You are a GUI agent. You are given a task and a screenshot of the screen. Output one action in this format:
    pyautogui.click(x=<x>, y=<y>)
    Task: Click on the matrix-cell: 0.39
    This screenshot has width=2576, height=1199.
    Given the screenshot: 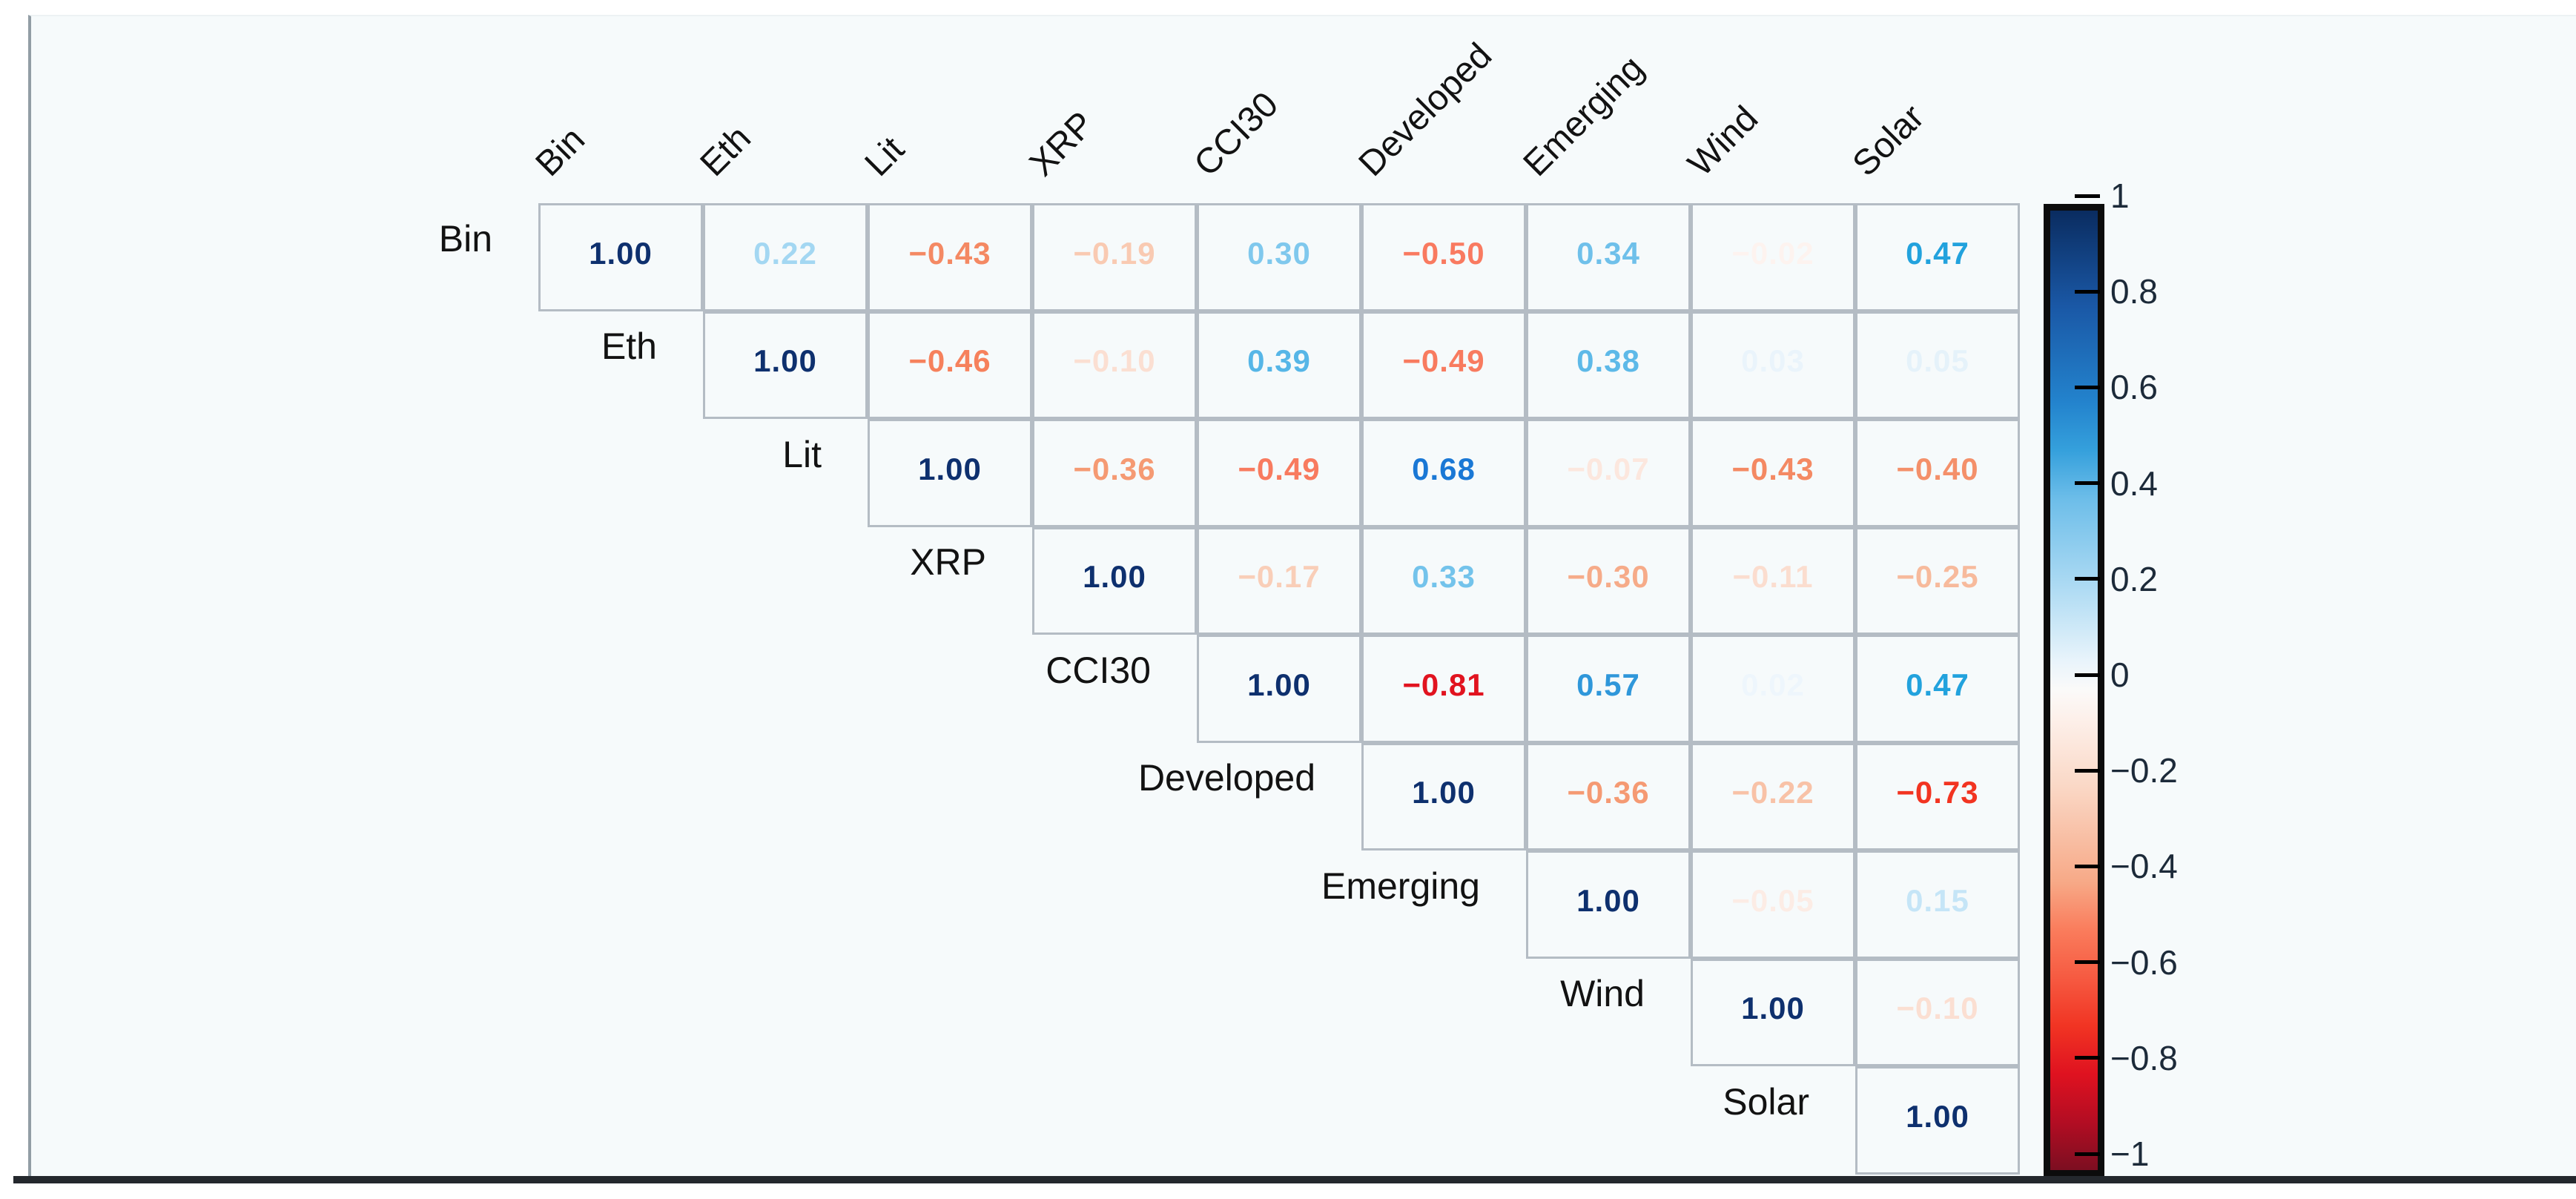 What is the action you would take?
    pyautogui.click(x=1279, y=365)
    